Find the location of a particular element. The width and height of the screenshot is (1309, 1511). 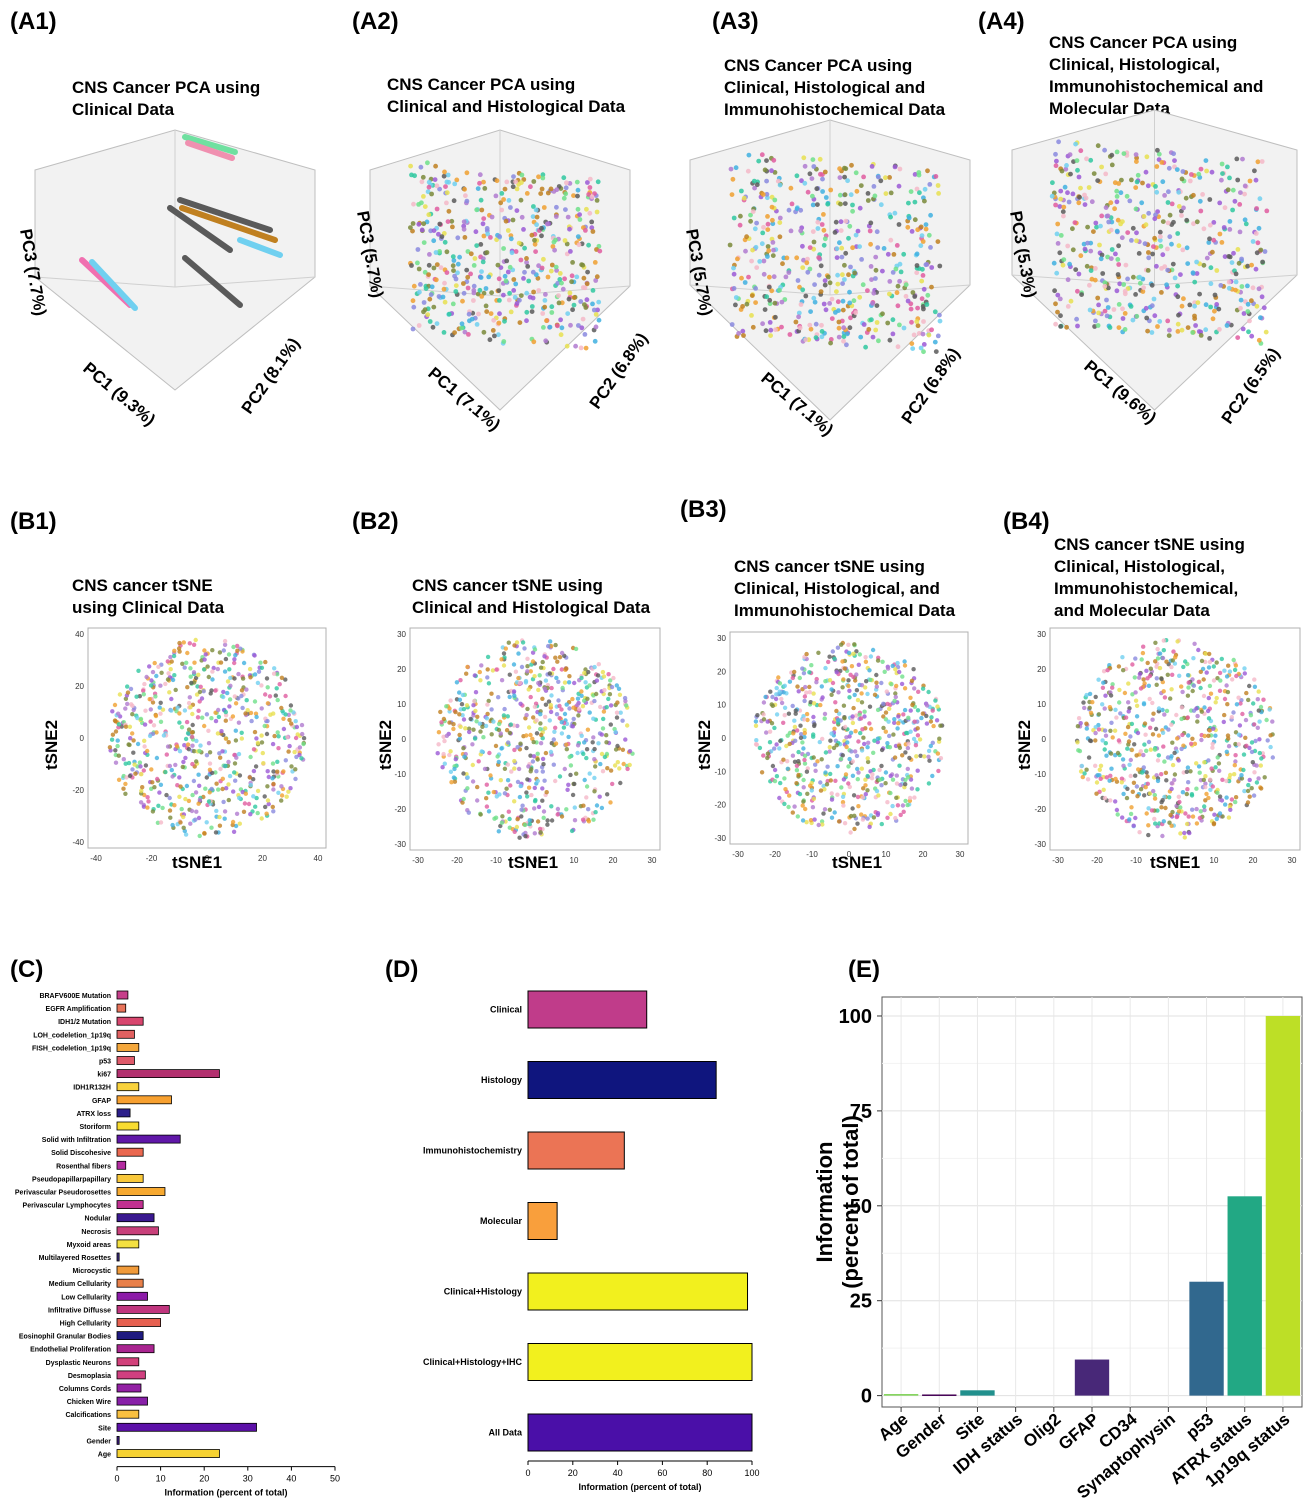

tsne-ytick: 10 is located at coordinates (401, 704).